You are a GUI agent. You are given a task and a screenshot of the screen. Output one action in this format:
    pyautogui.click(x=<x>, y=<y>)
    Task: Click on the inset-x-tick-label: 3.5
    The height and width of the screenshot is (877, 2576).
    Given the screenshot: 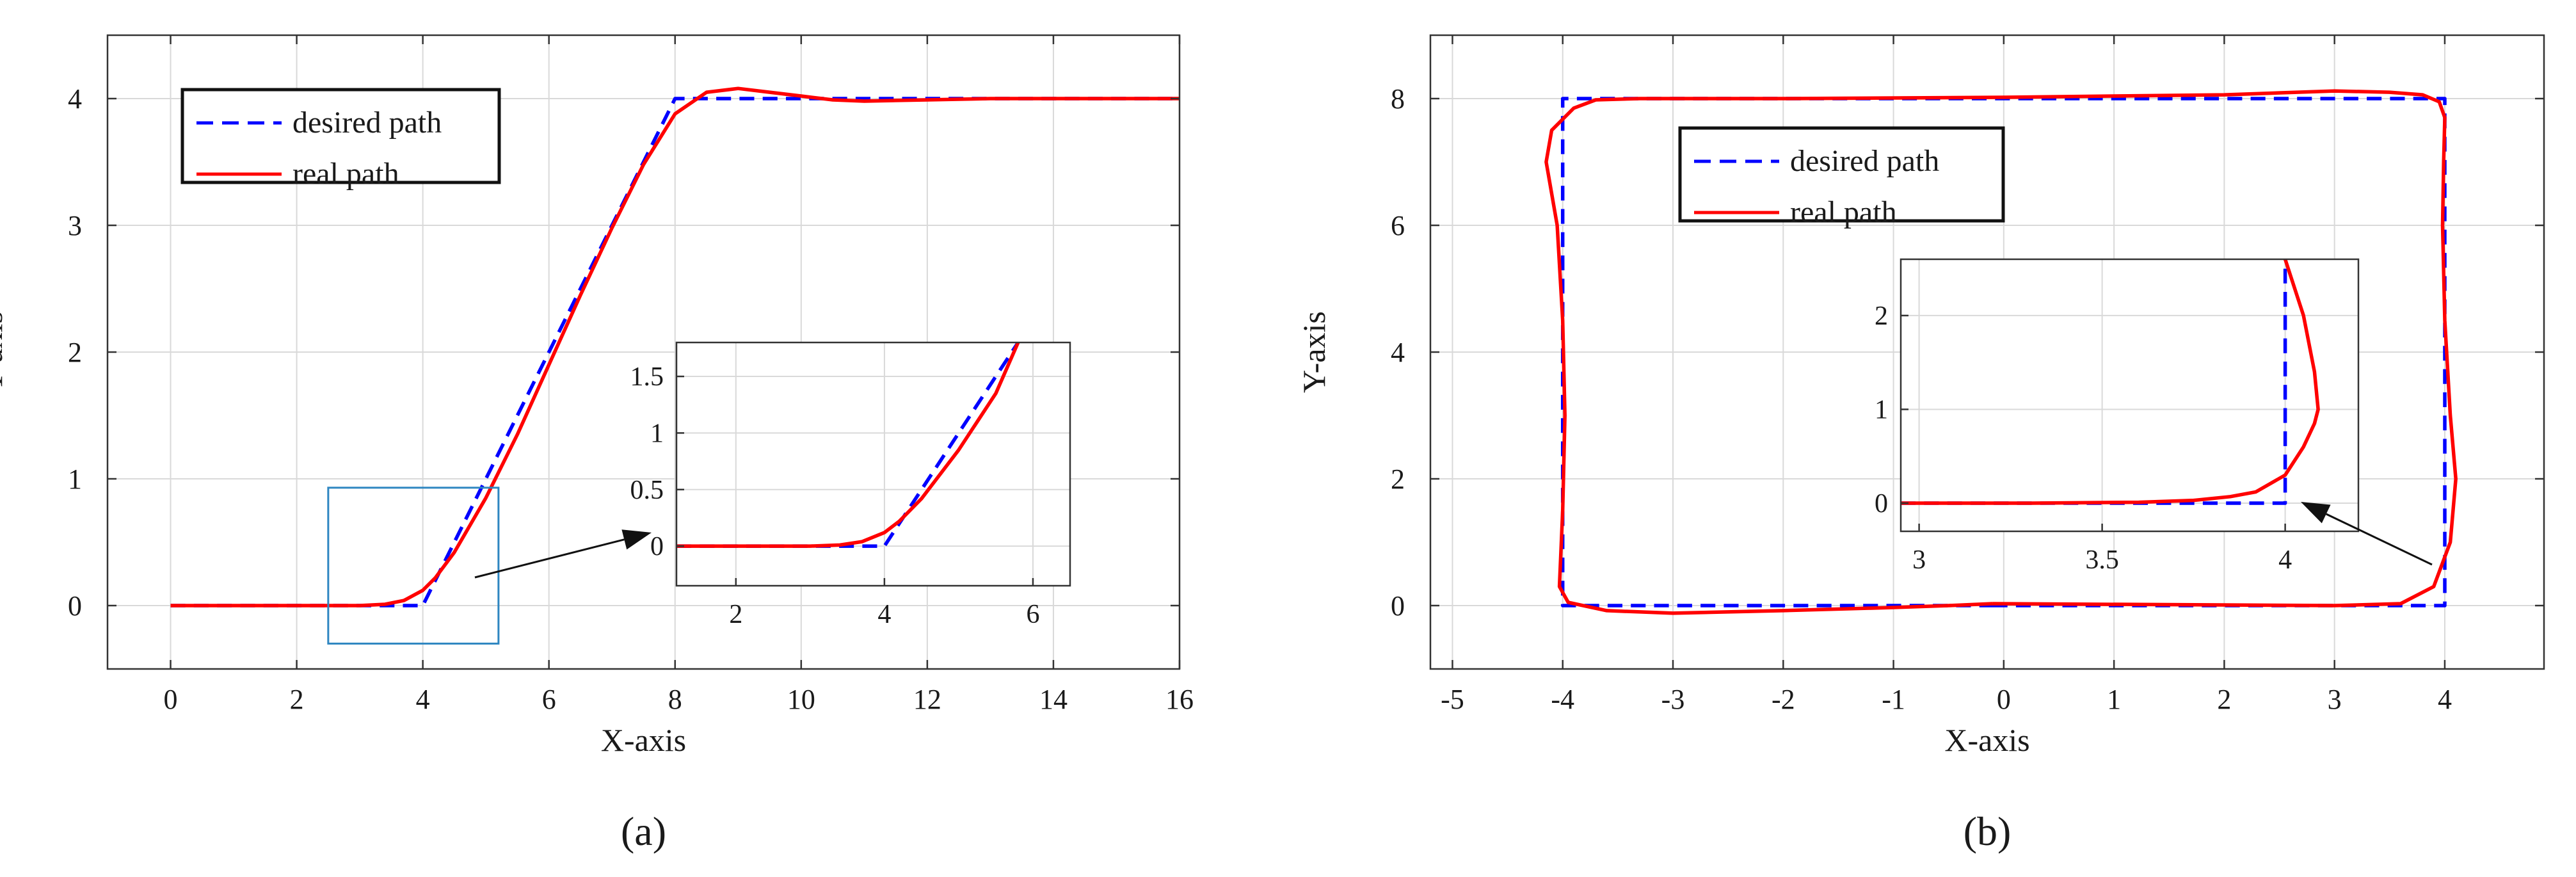 What is the action you would take?
    pyautogui.click(x=2102, y=560)
    